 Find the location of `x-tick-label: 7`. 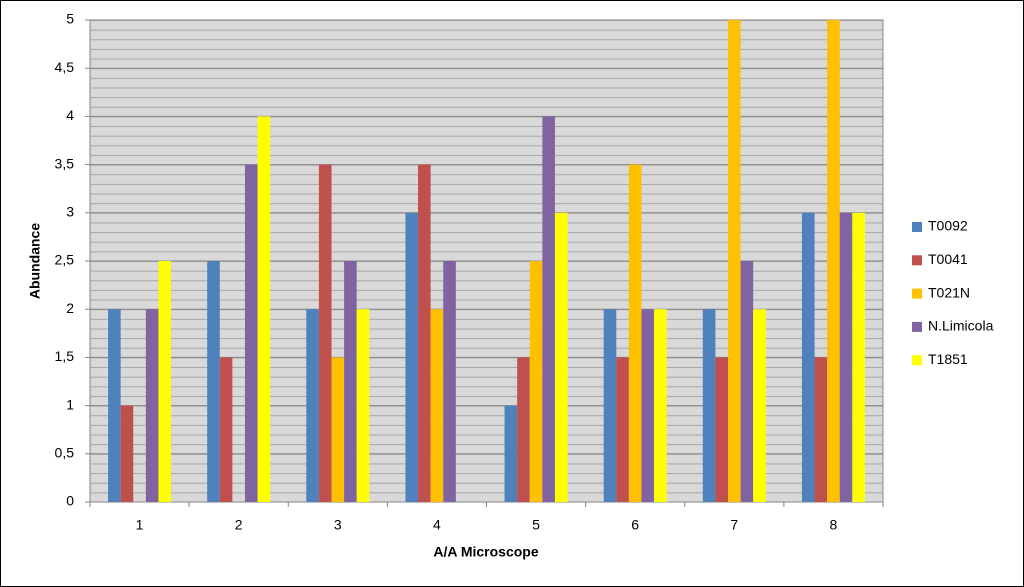

x-tick-label: 7 is located at coordinates (734, 525).